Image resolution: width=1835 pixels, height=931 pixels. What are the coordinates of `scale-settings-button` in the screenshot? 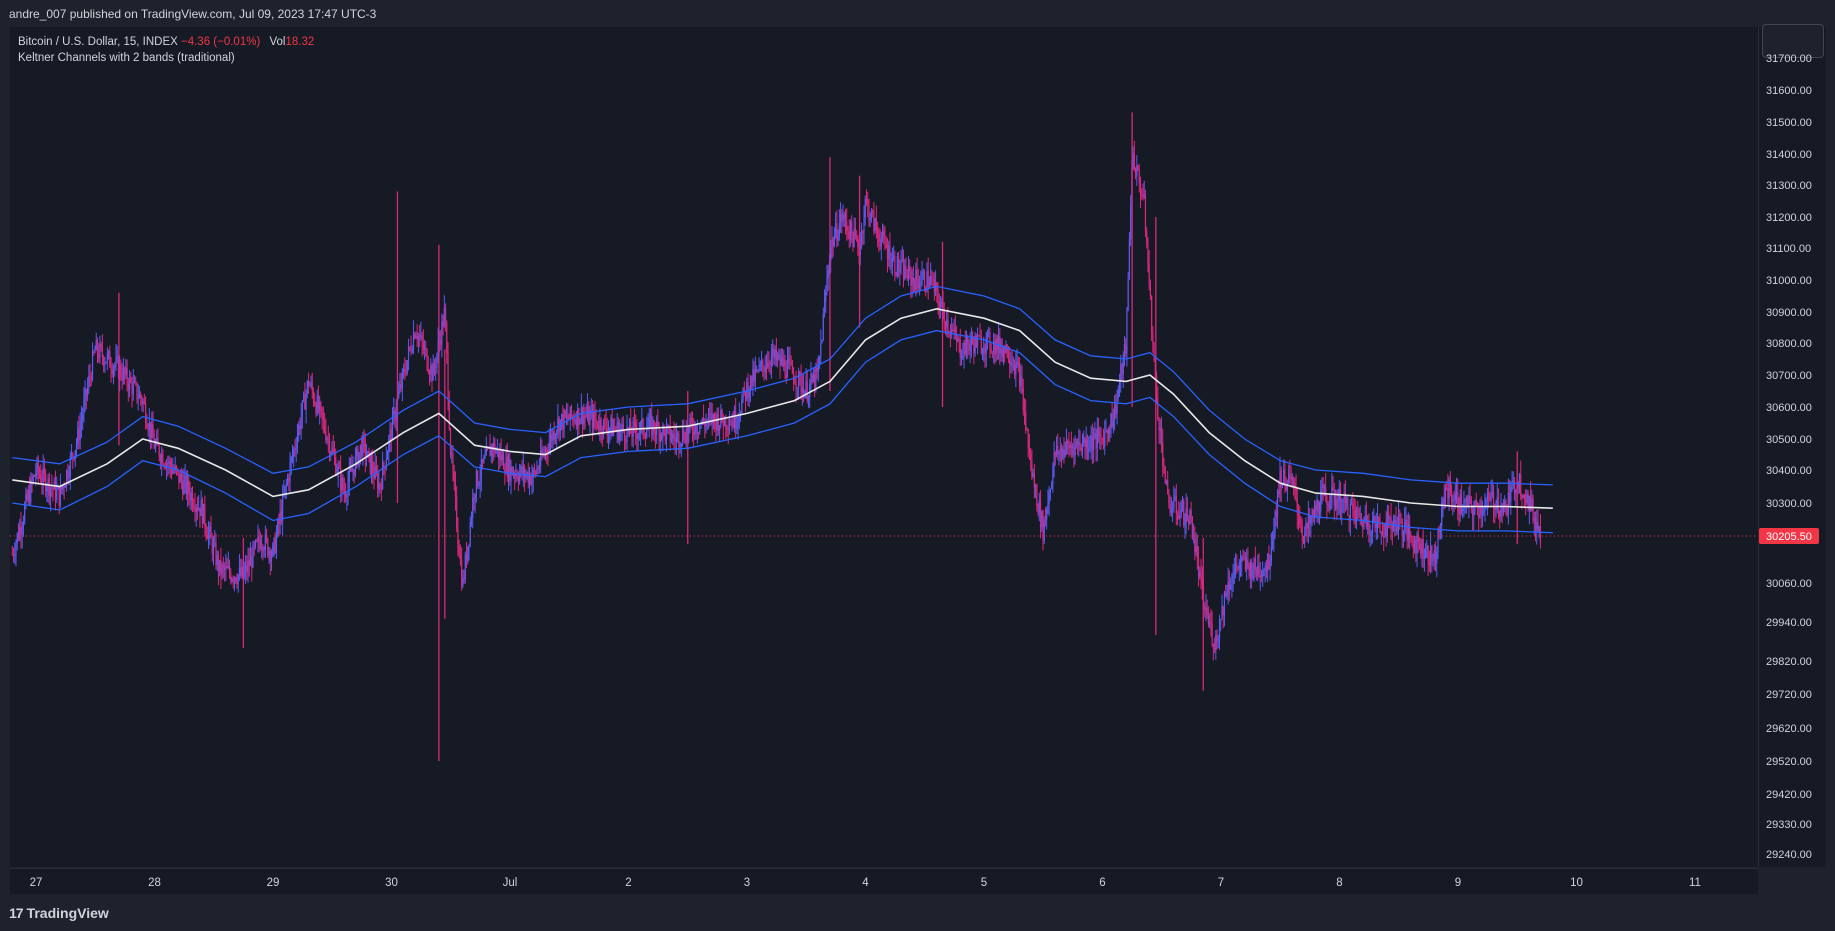 It's located at (1793, 41).